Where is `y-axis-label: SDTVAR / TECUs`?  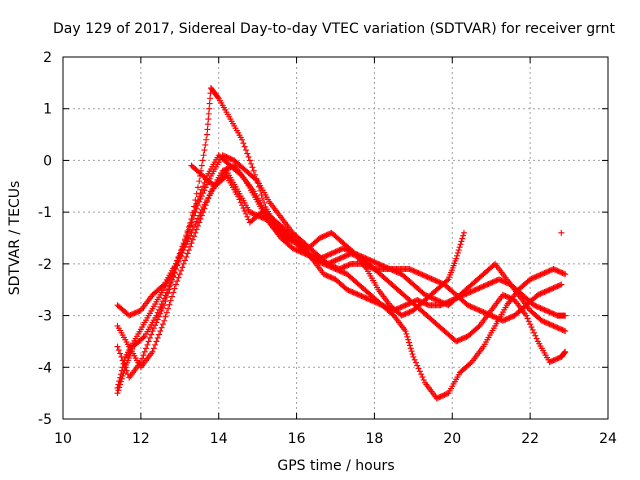 y-axis-label: SDTVAR / TECUs is located at coordinates (15, 238).